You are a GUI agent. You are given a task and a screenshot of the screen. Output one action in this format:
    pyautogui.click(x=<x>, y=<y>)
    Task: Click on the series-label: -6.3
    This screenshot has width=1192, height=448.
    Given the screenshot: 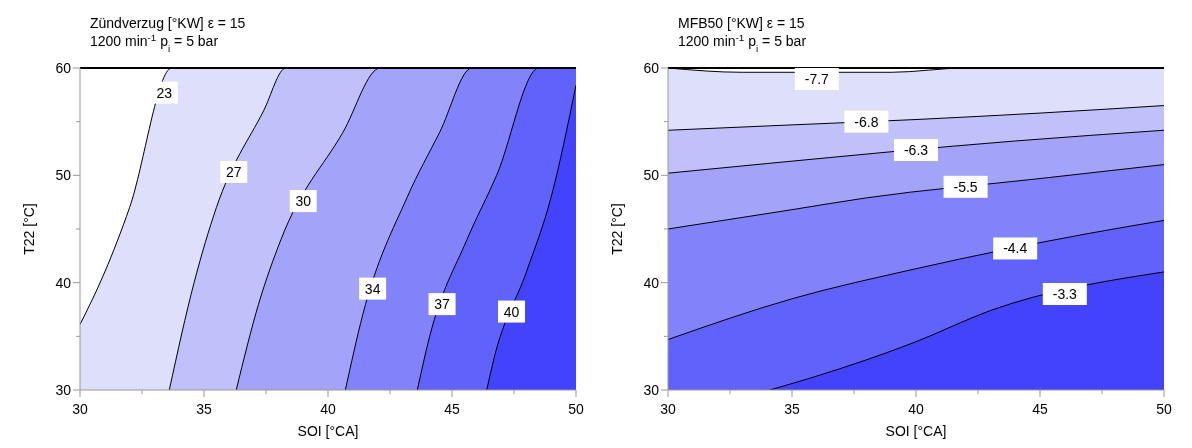 What is the action you would take?
    pyautogui.click(x=916, y=150)
    